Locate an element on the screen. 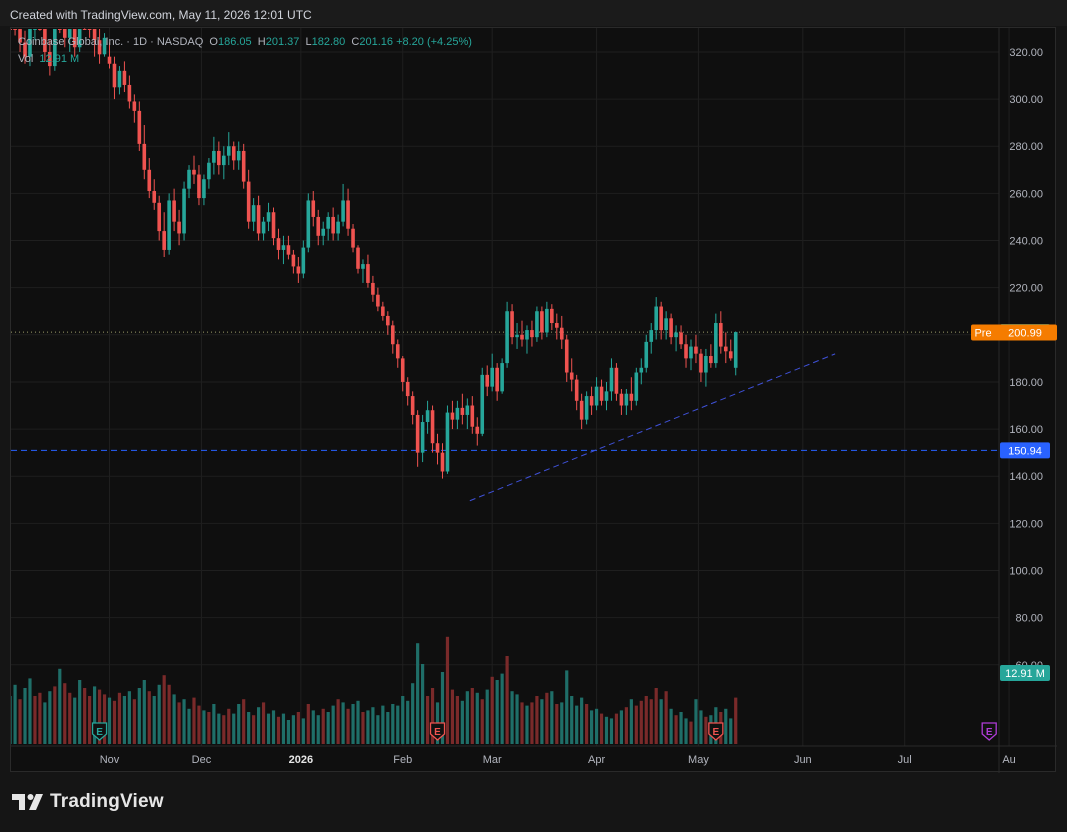  x-tick-label: 2026 is located at coordinates (301, 760).